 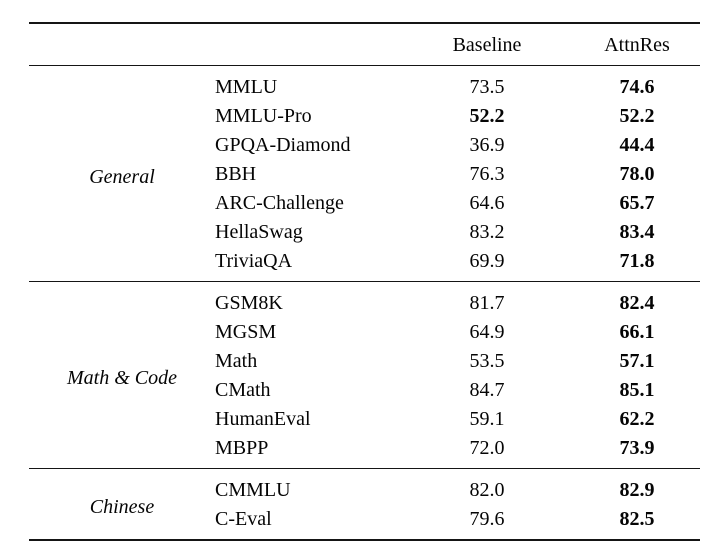 I want to click on baseline-value: 64.9, so click(x=487, y=331).